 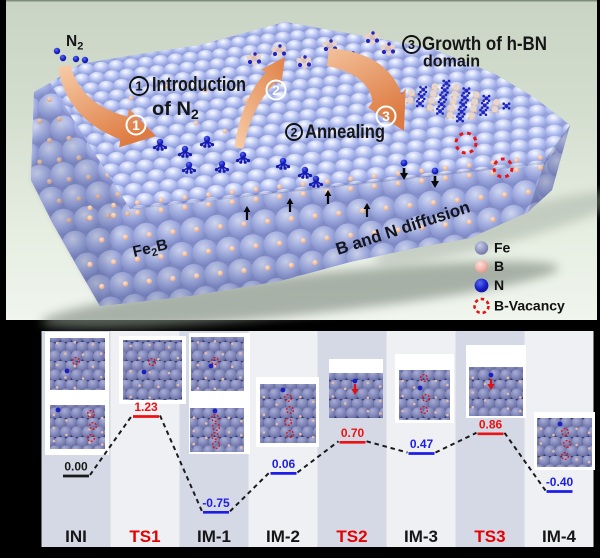 What do you see at coordinates (451, 62) in the screenshot?
I see `svg-text: domain` at bounding box center [451, 62].